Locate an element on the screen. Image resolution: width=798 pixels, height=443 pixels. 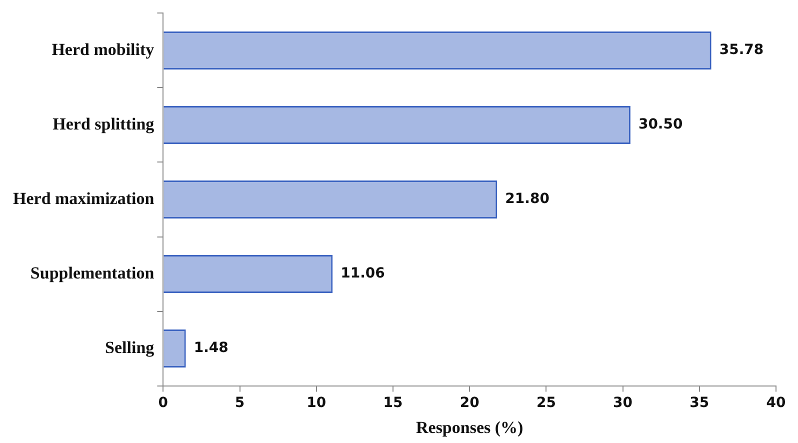
data-label: 21.80 is located at coordinates (527, 199).